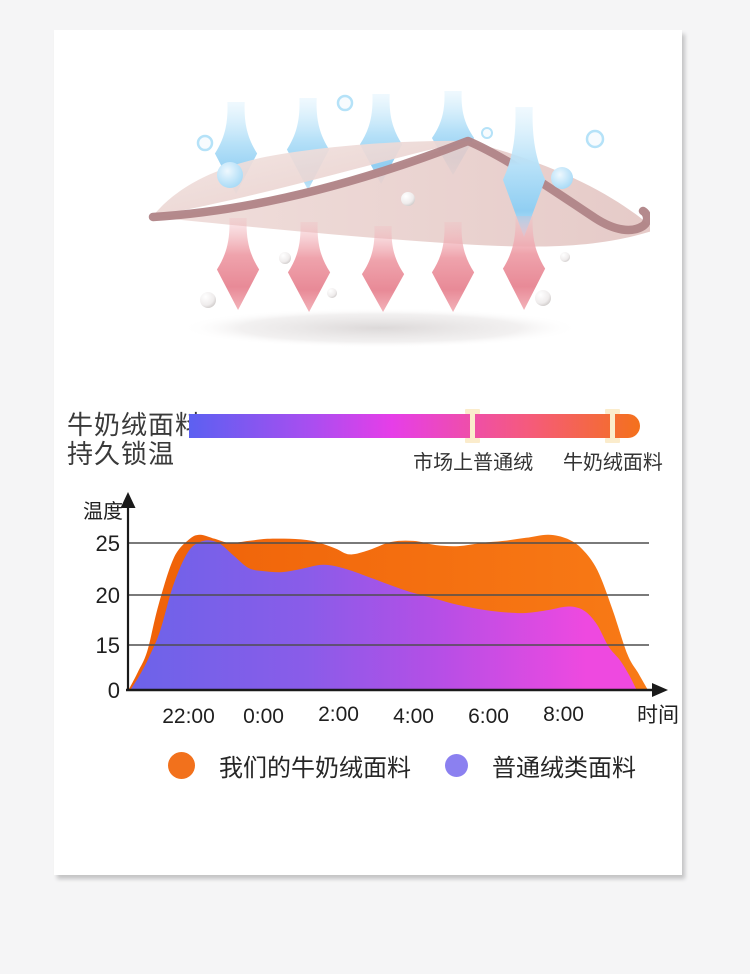 This screenshot has width=750, height=974. What do you see at coordinates (121, 454) in the screenshot?
I see `section-title-line2: 持久锁温` at bounding box center [121, 454].